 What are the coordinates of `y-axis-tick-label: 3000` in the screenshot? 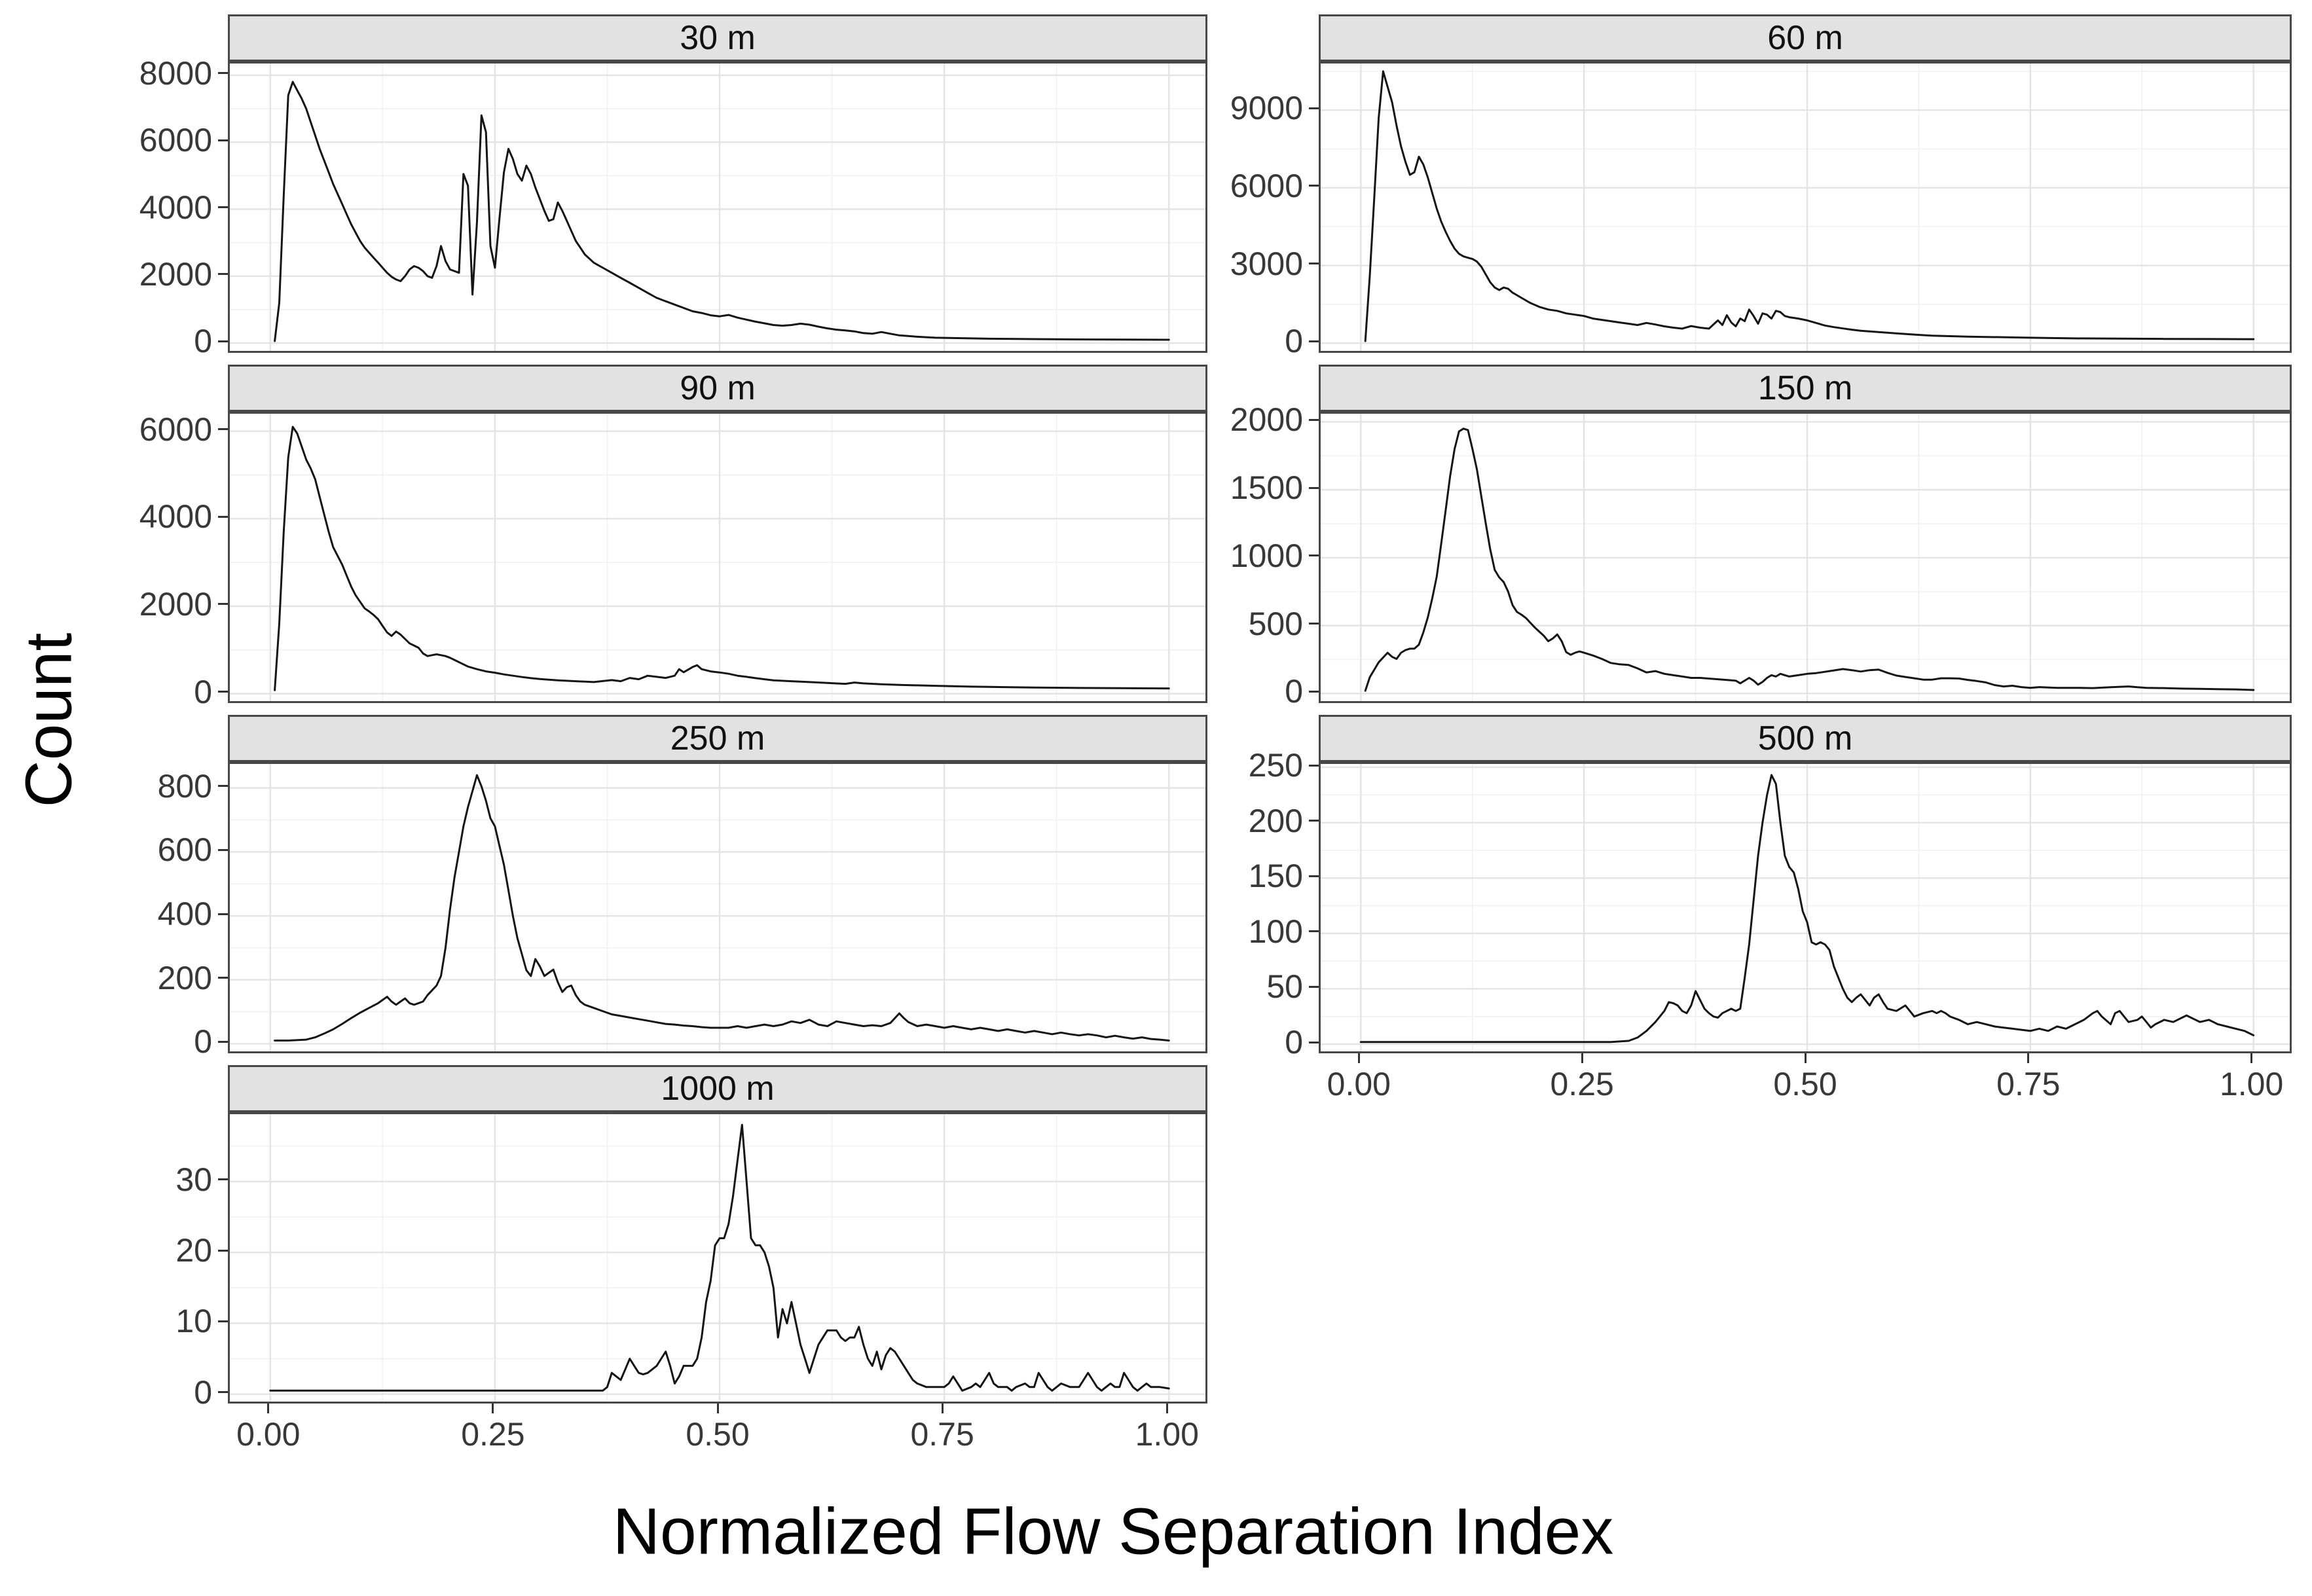 It's located at (1266, 263).